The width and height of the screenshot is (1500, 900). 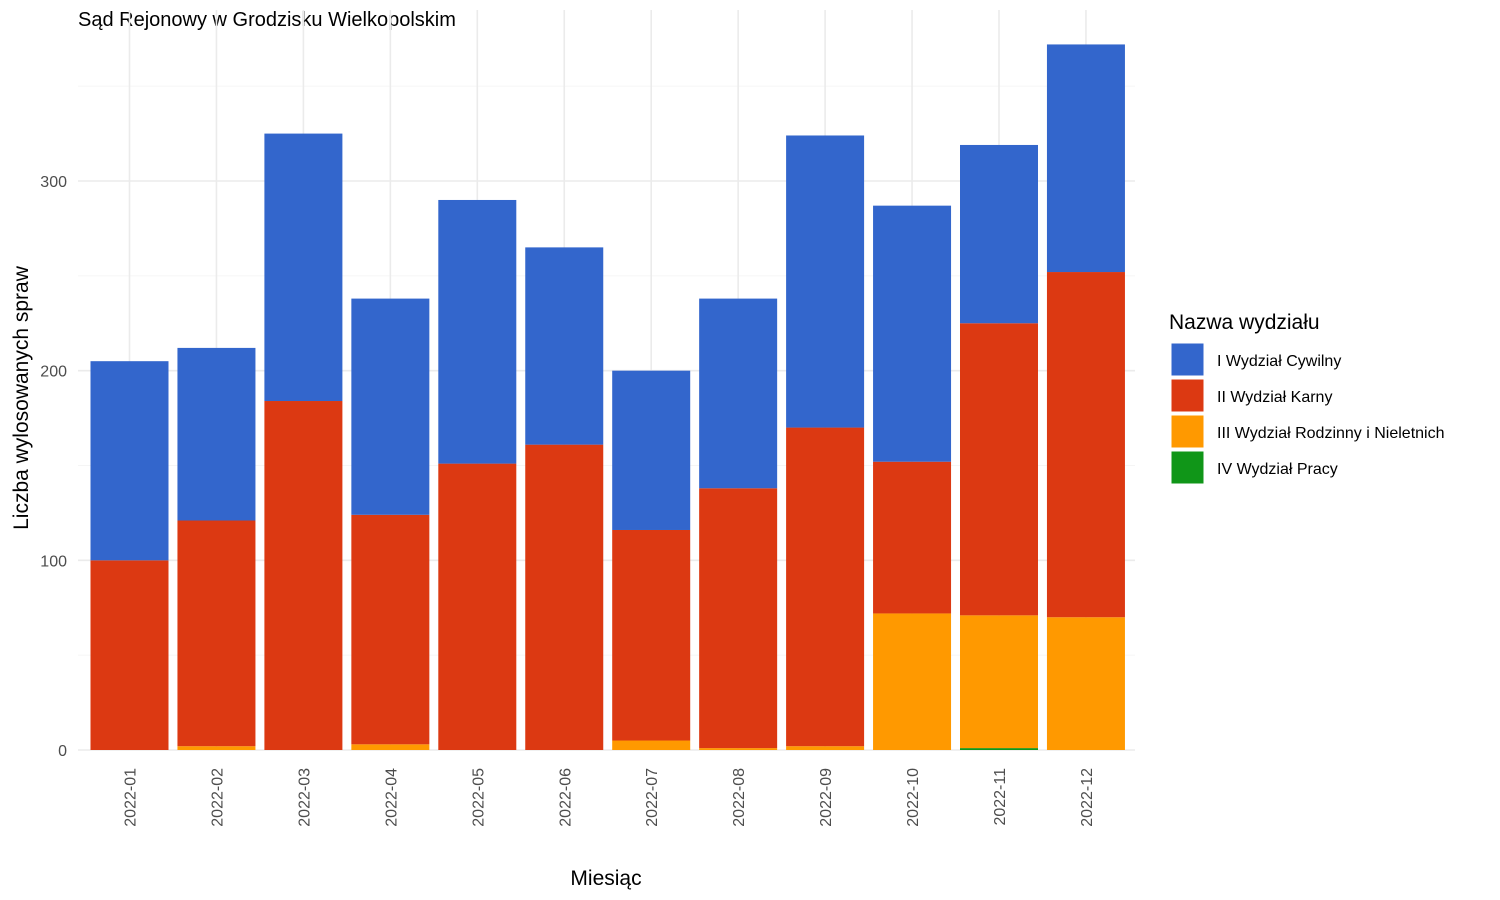 I want to click on x-tick-label: 2022-05, so click(x=478, y=797).